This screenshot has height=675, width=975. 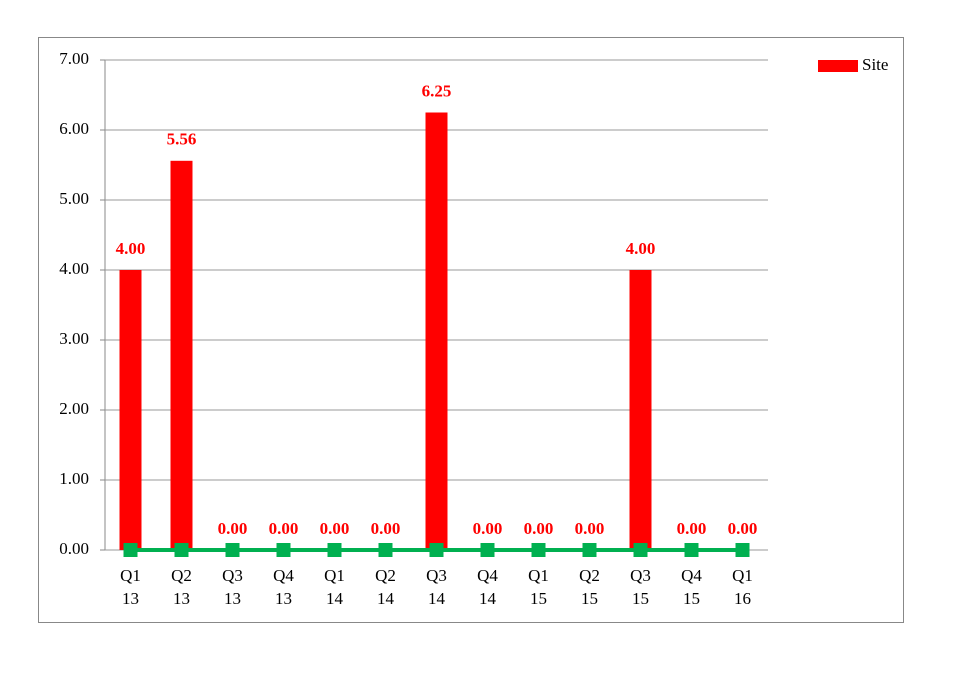 I want to click on y-tick-label: 0.00, so click(x=74, y=548).